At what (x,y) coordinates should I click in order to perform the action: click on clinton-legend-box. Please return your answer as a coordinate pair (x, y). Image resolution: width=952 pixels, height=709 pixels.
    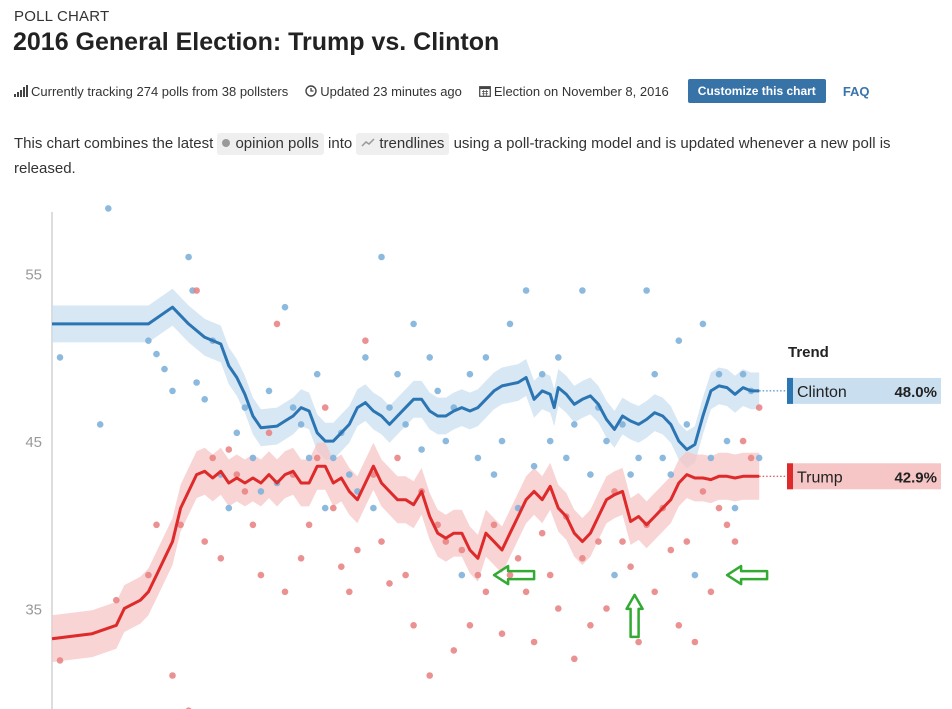
    Looking at the image, I should click on (864, 390).